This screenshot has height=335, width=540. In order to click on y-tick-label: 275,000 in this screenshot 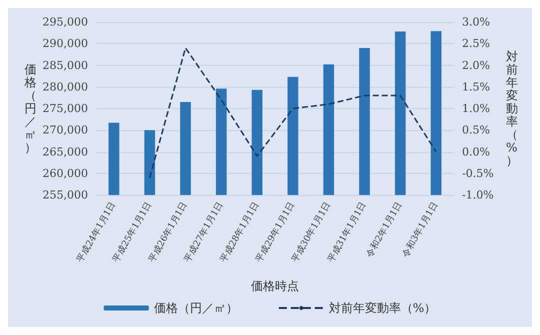, I will do `click(65, 108)`.